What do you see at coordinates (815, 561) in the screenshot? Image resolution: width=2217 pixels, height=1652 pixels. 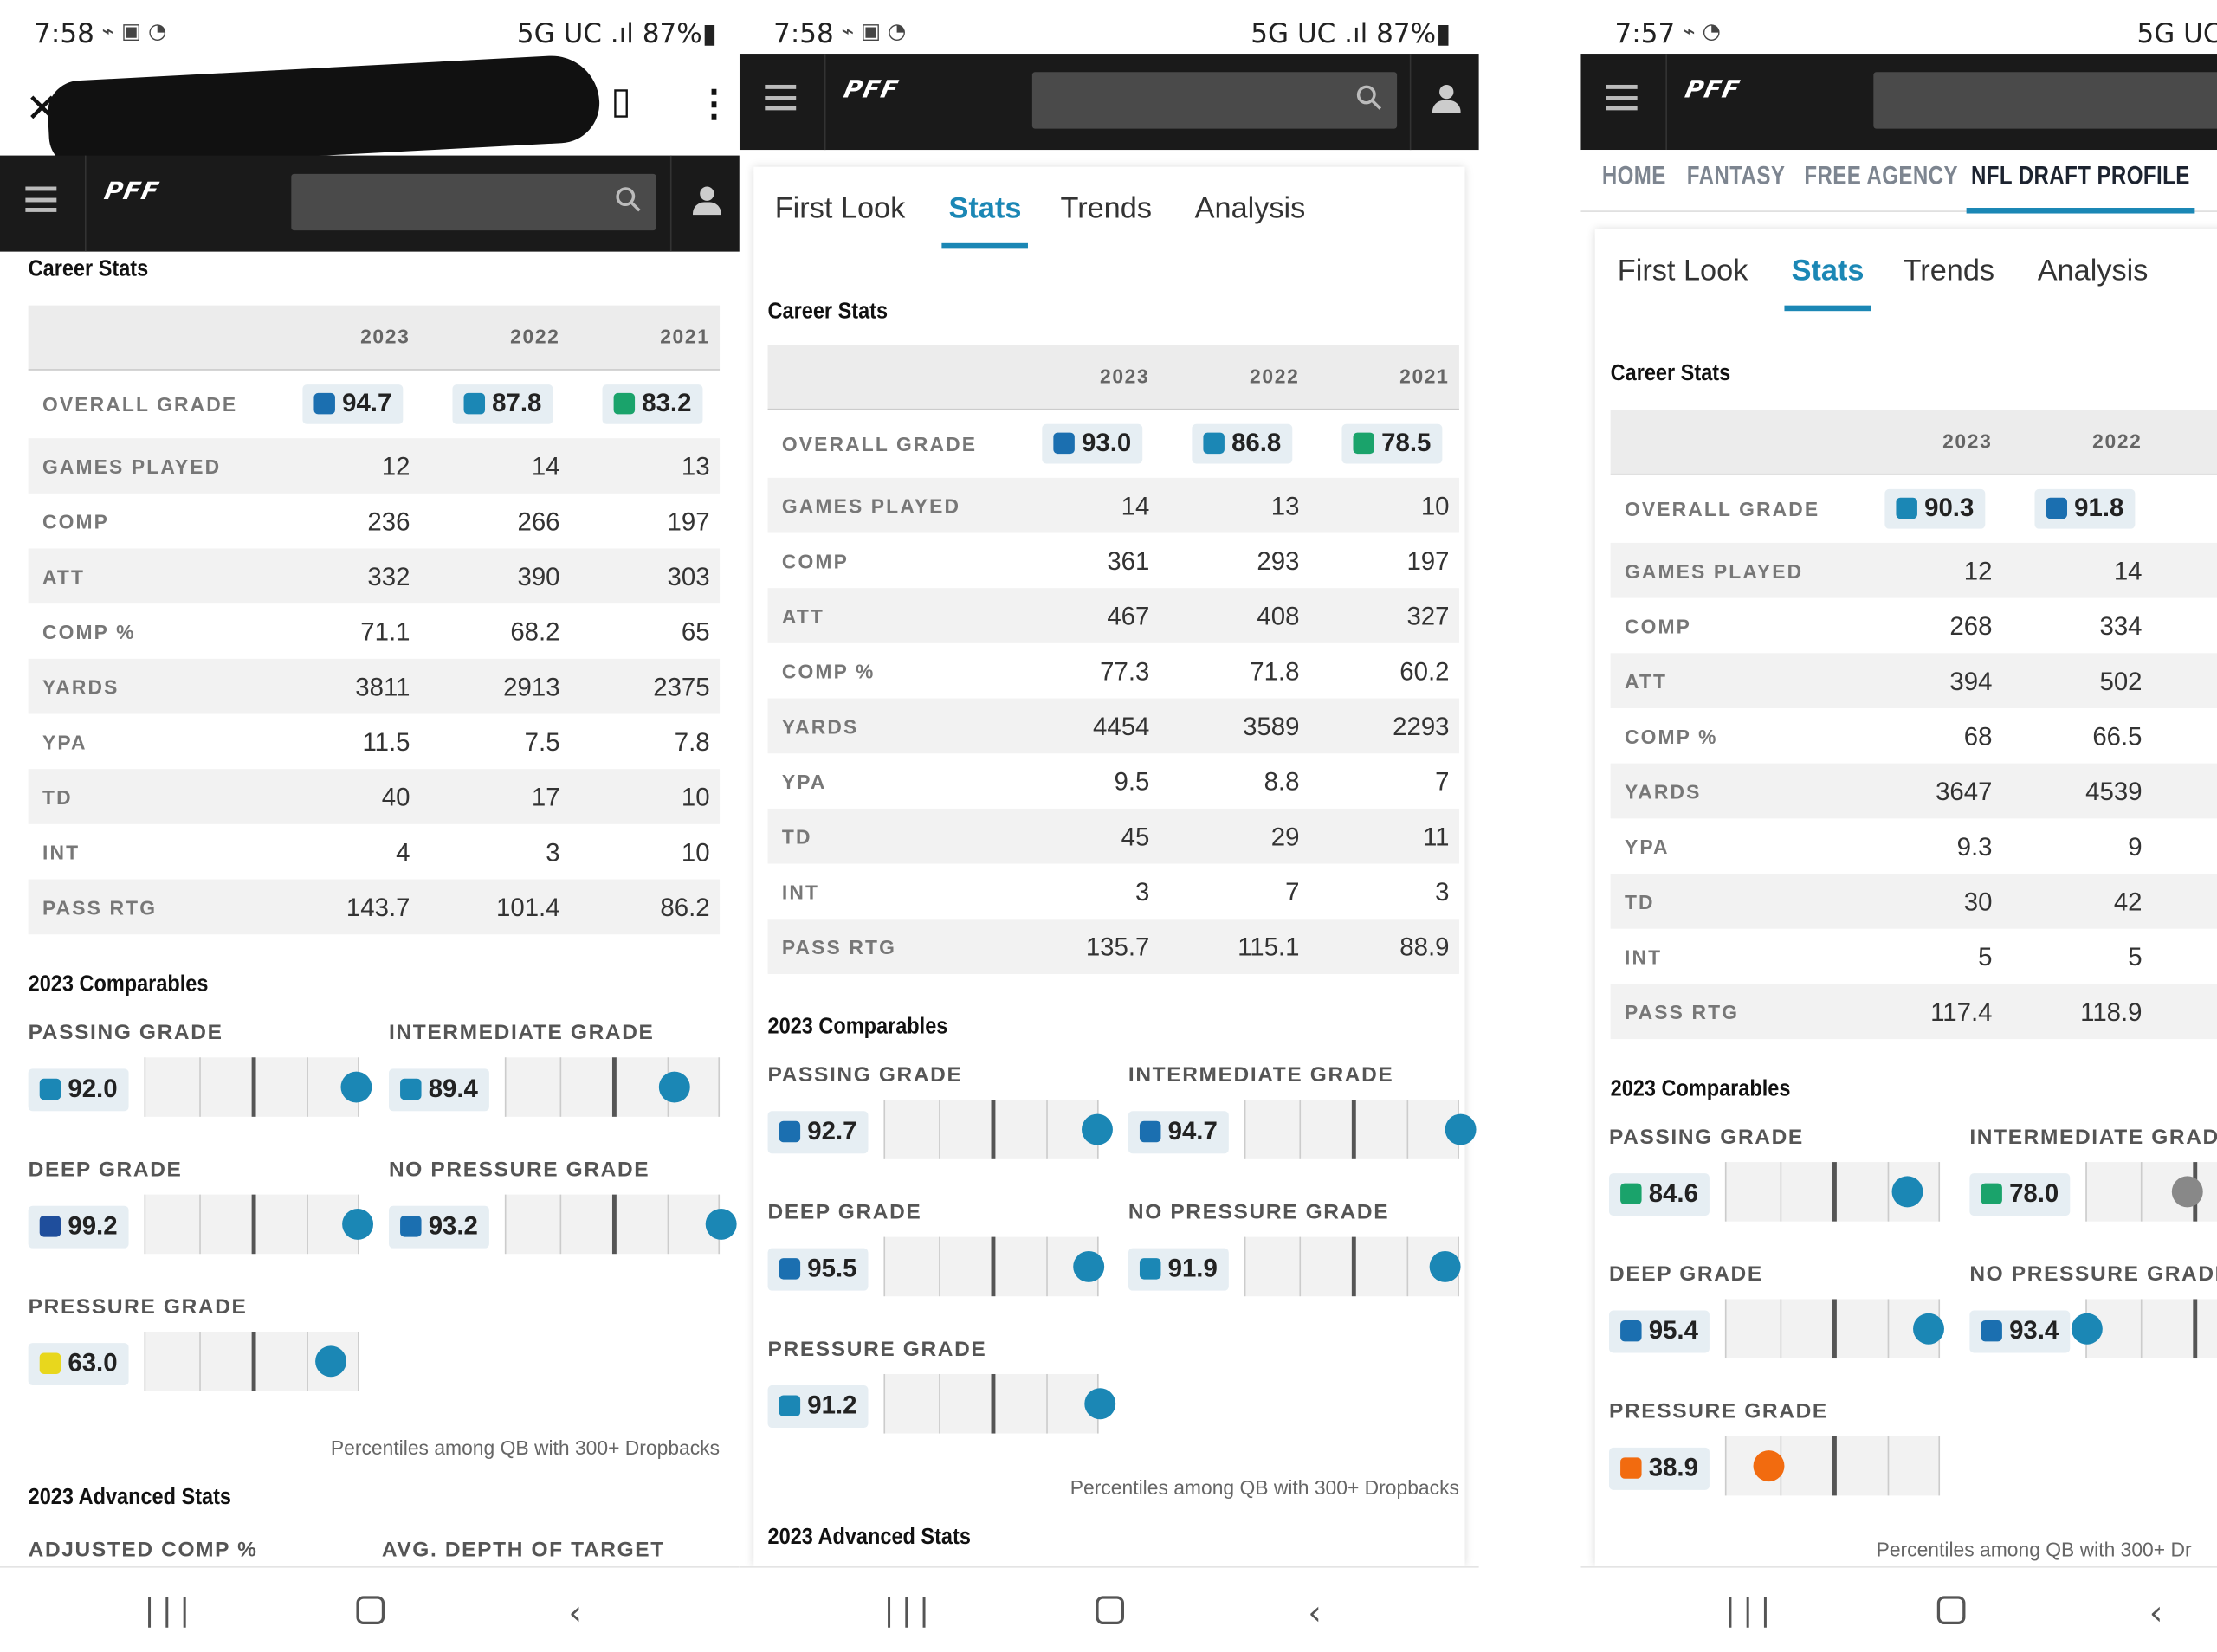 I see `row-label: COMP` at bounding box center [815, 561].